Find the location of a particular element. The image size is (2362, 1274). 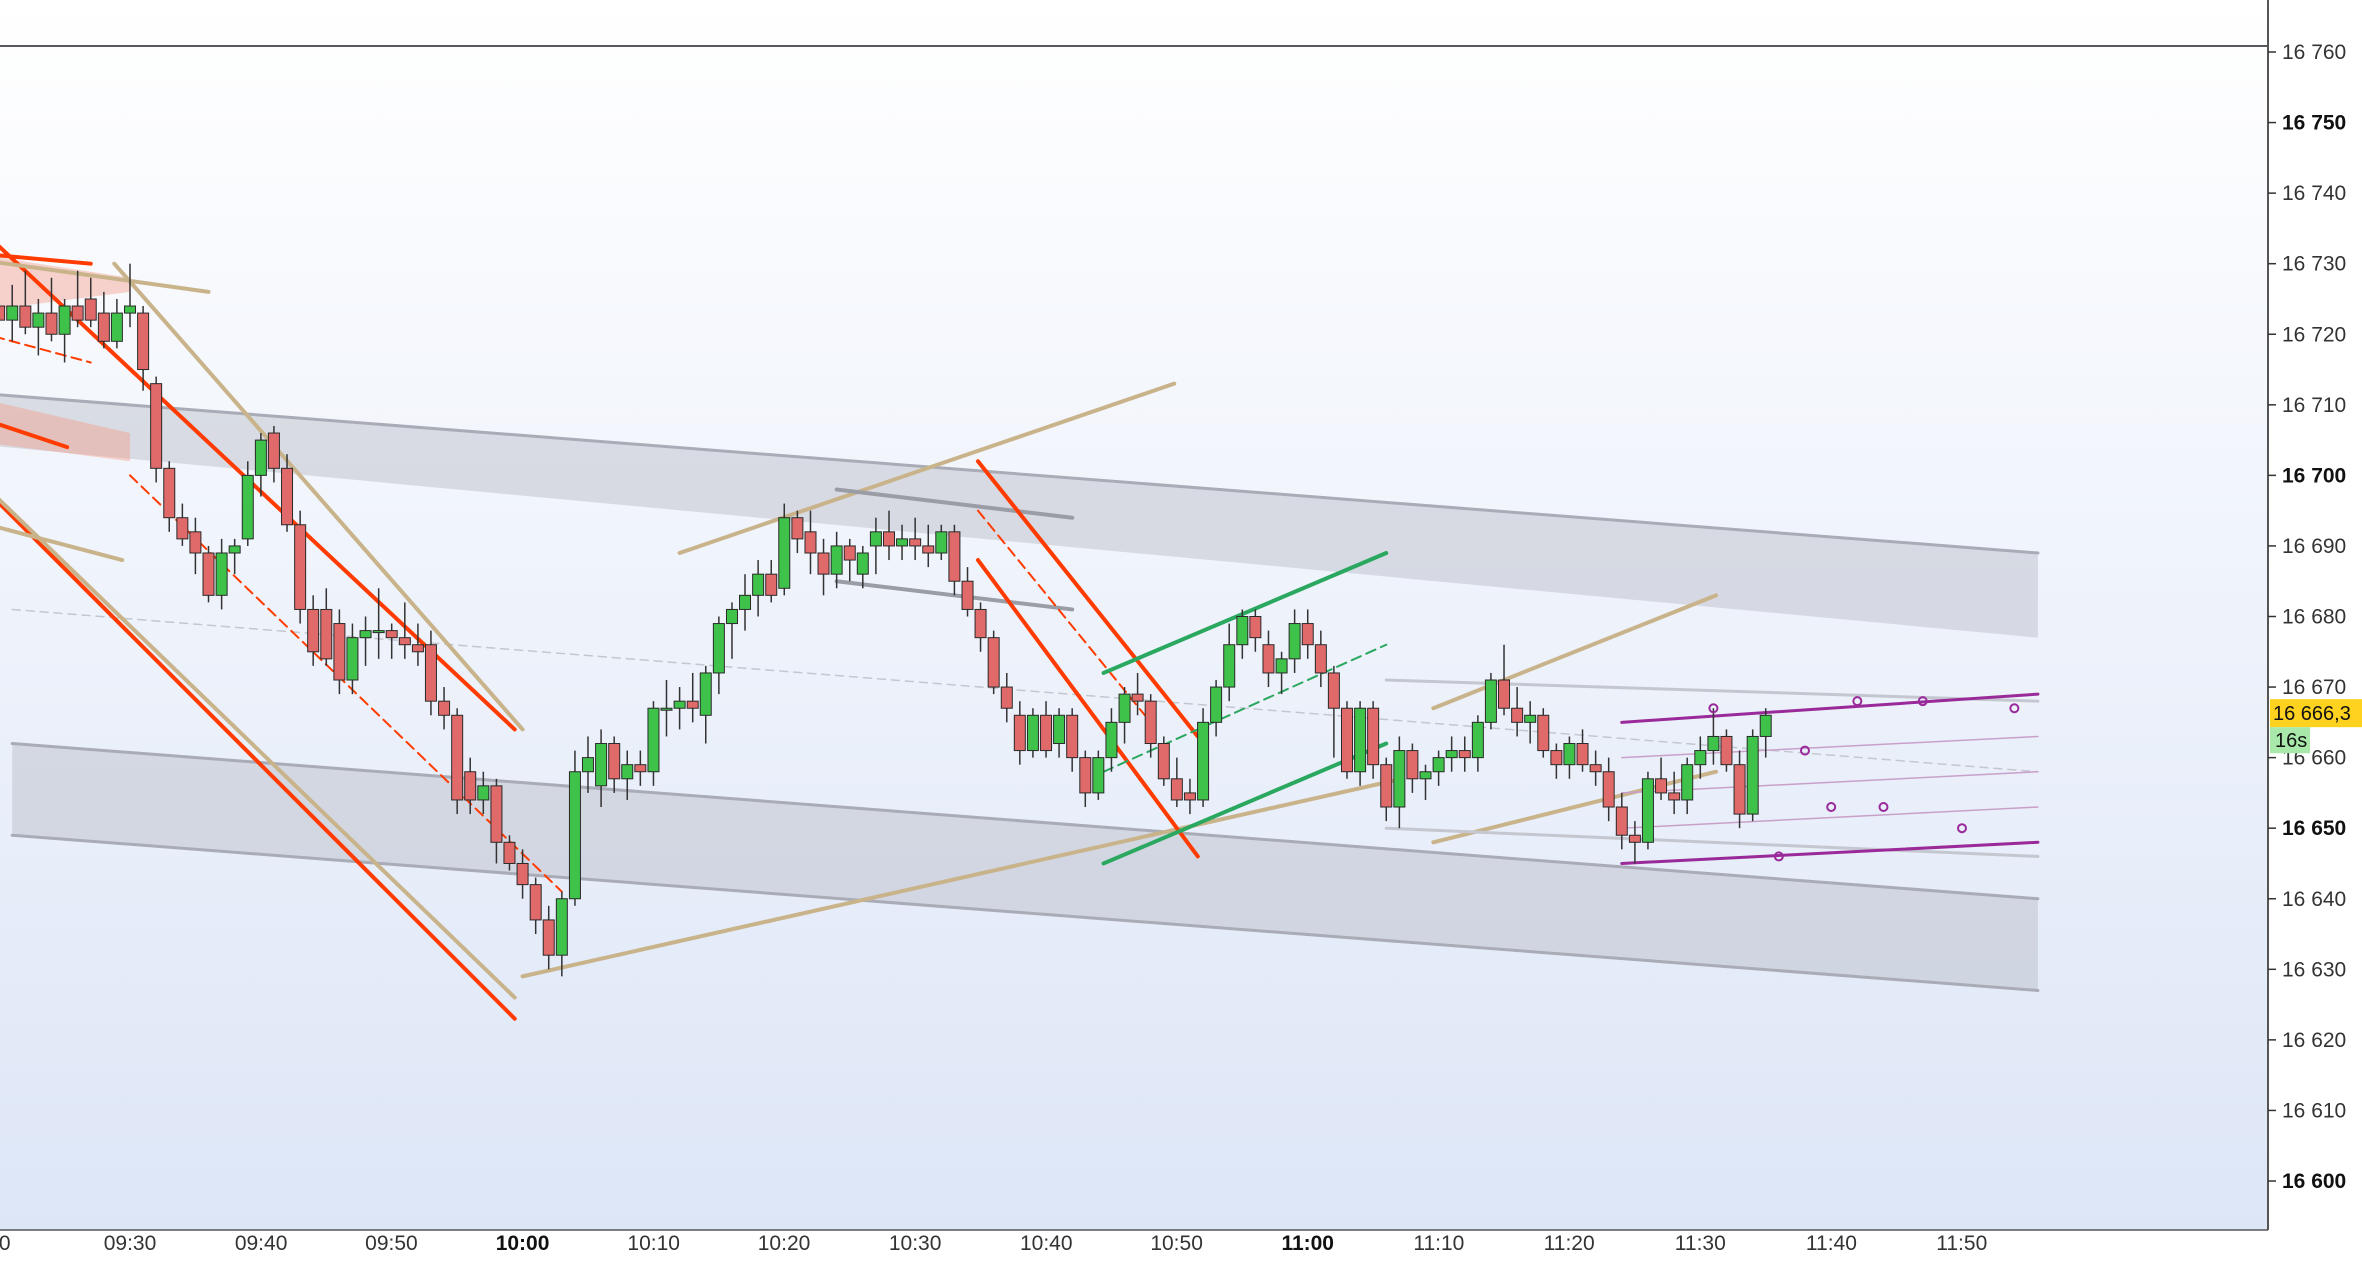

price-tick-label: 16 670 is located at coordinates (2314, 687).